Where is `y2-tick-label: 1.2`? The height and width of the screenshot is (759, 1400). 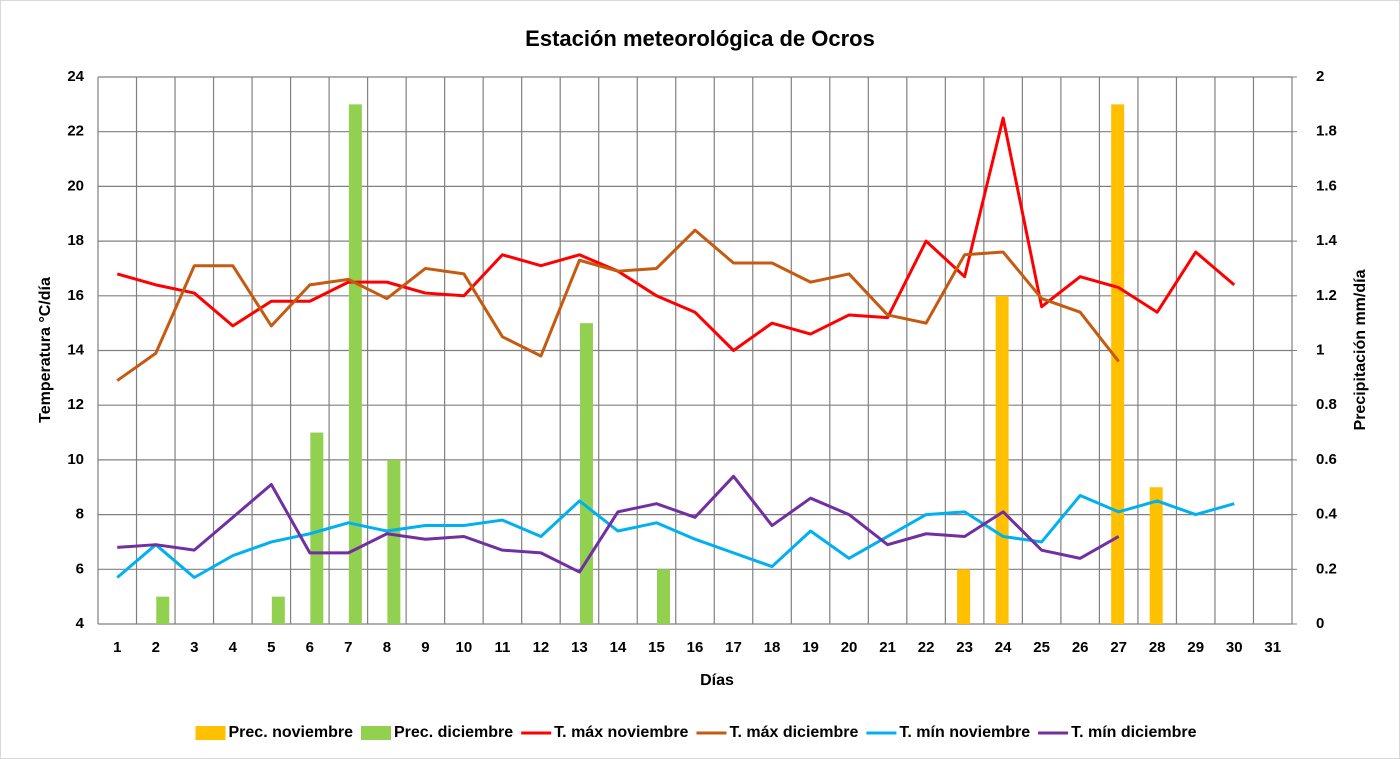
y2-tick-label: 1.2 is located at coordinates (1326, 295).